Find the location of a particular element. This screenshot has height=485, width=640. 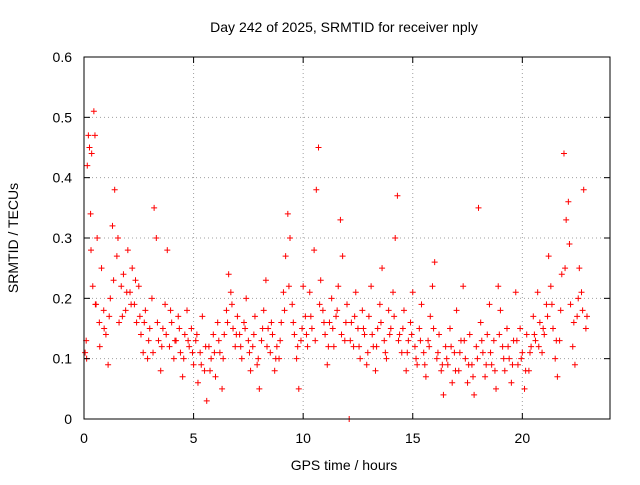

y-axis-label: SRMTID / TECUs is located at coordinates (13, 238).